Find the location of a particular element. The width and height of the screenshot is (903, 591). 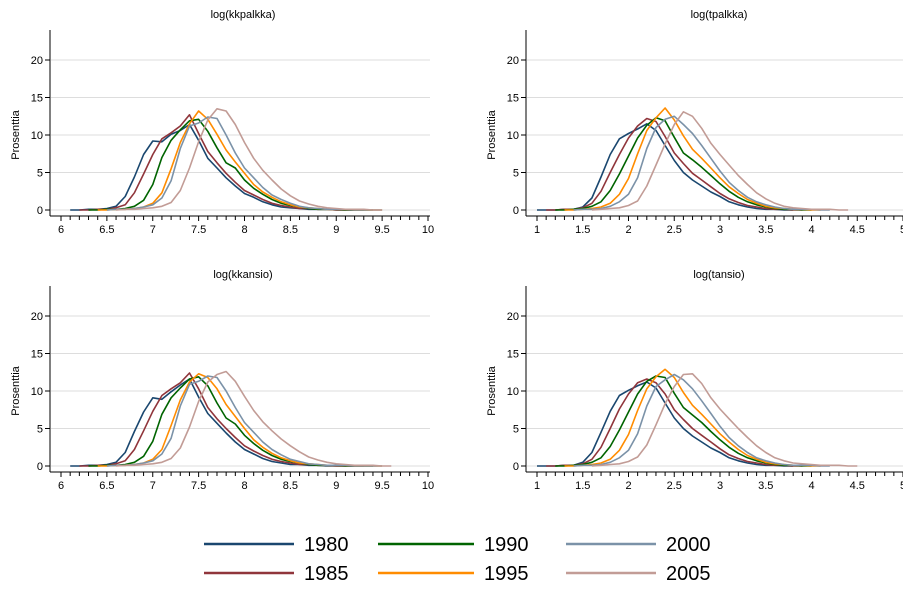

panel-title: log(tansio) is located at coordinates (718, 275).